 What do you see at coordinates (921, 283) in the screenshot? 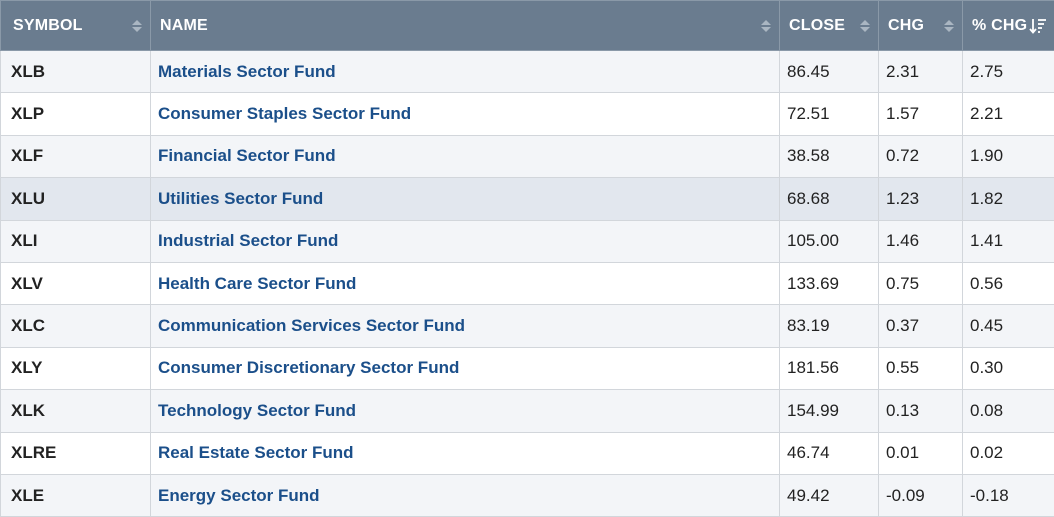
I see `chg-cell: 0.75` at bounding box center [921, 283].